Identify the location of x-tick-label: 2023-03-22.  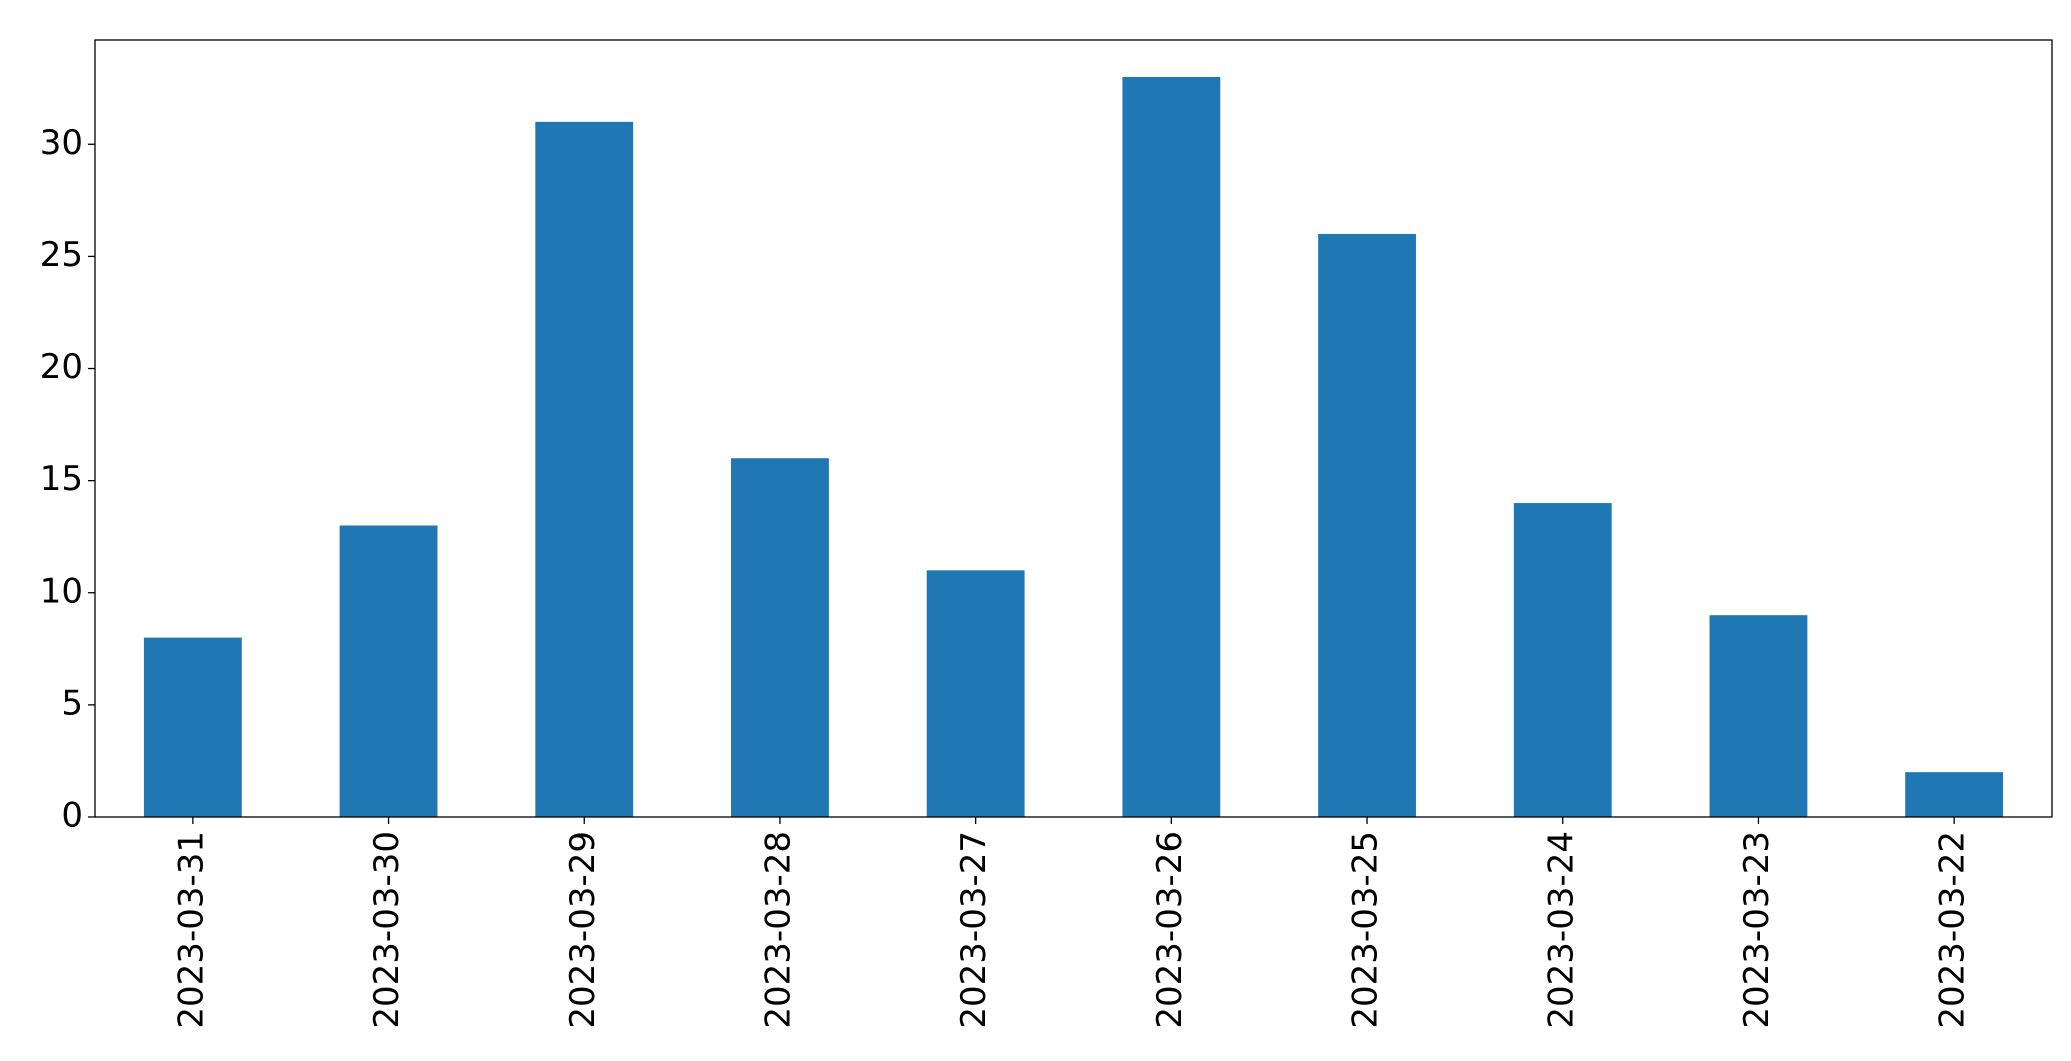
(1953, 930).